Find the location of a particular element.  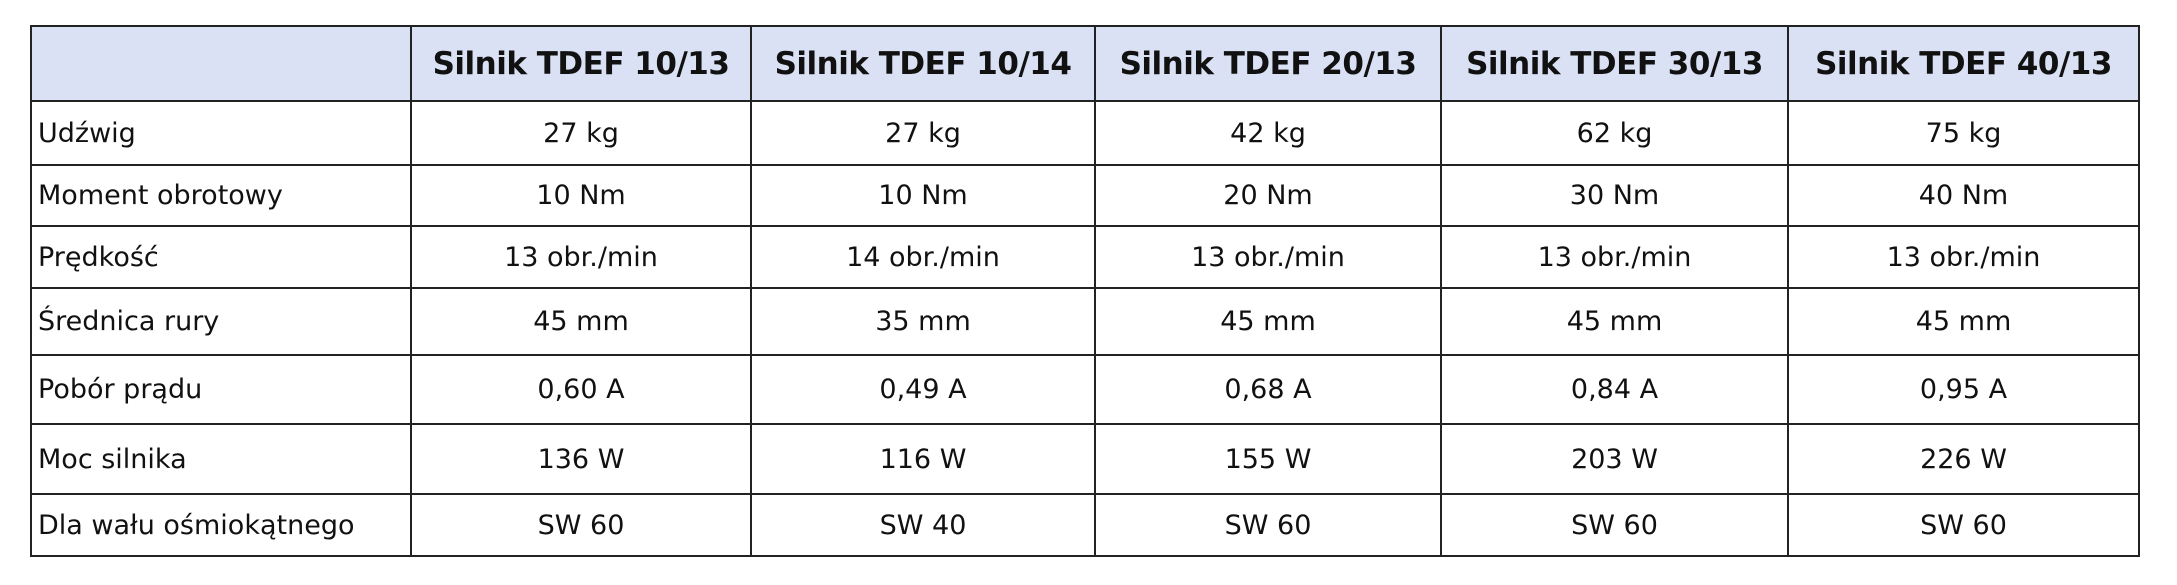

cell: 20 Nm is located at coordinates (1268, 195).